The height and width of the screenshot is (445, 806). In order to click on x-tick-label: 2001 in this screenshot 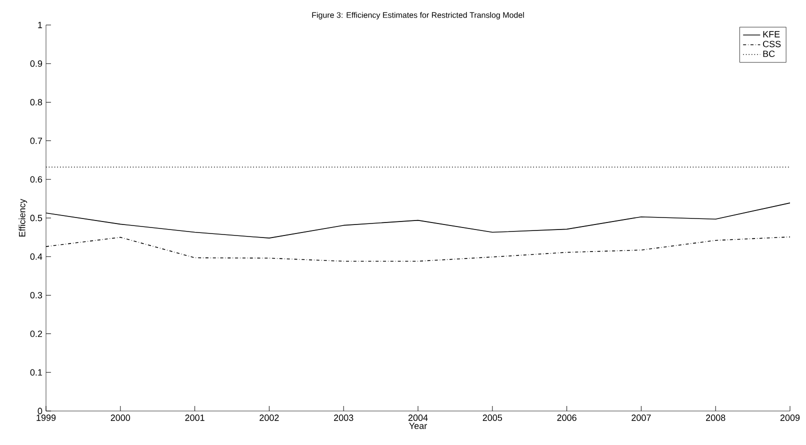, I will do `click(194, 417)`.